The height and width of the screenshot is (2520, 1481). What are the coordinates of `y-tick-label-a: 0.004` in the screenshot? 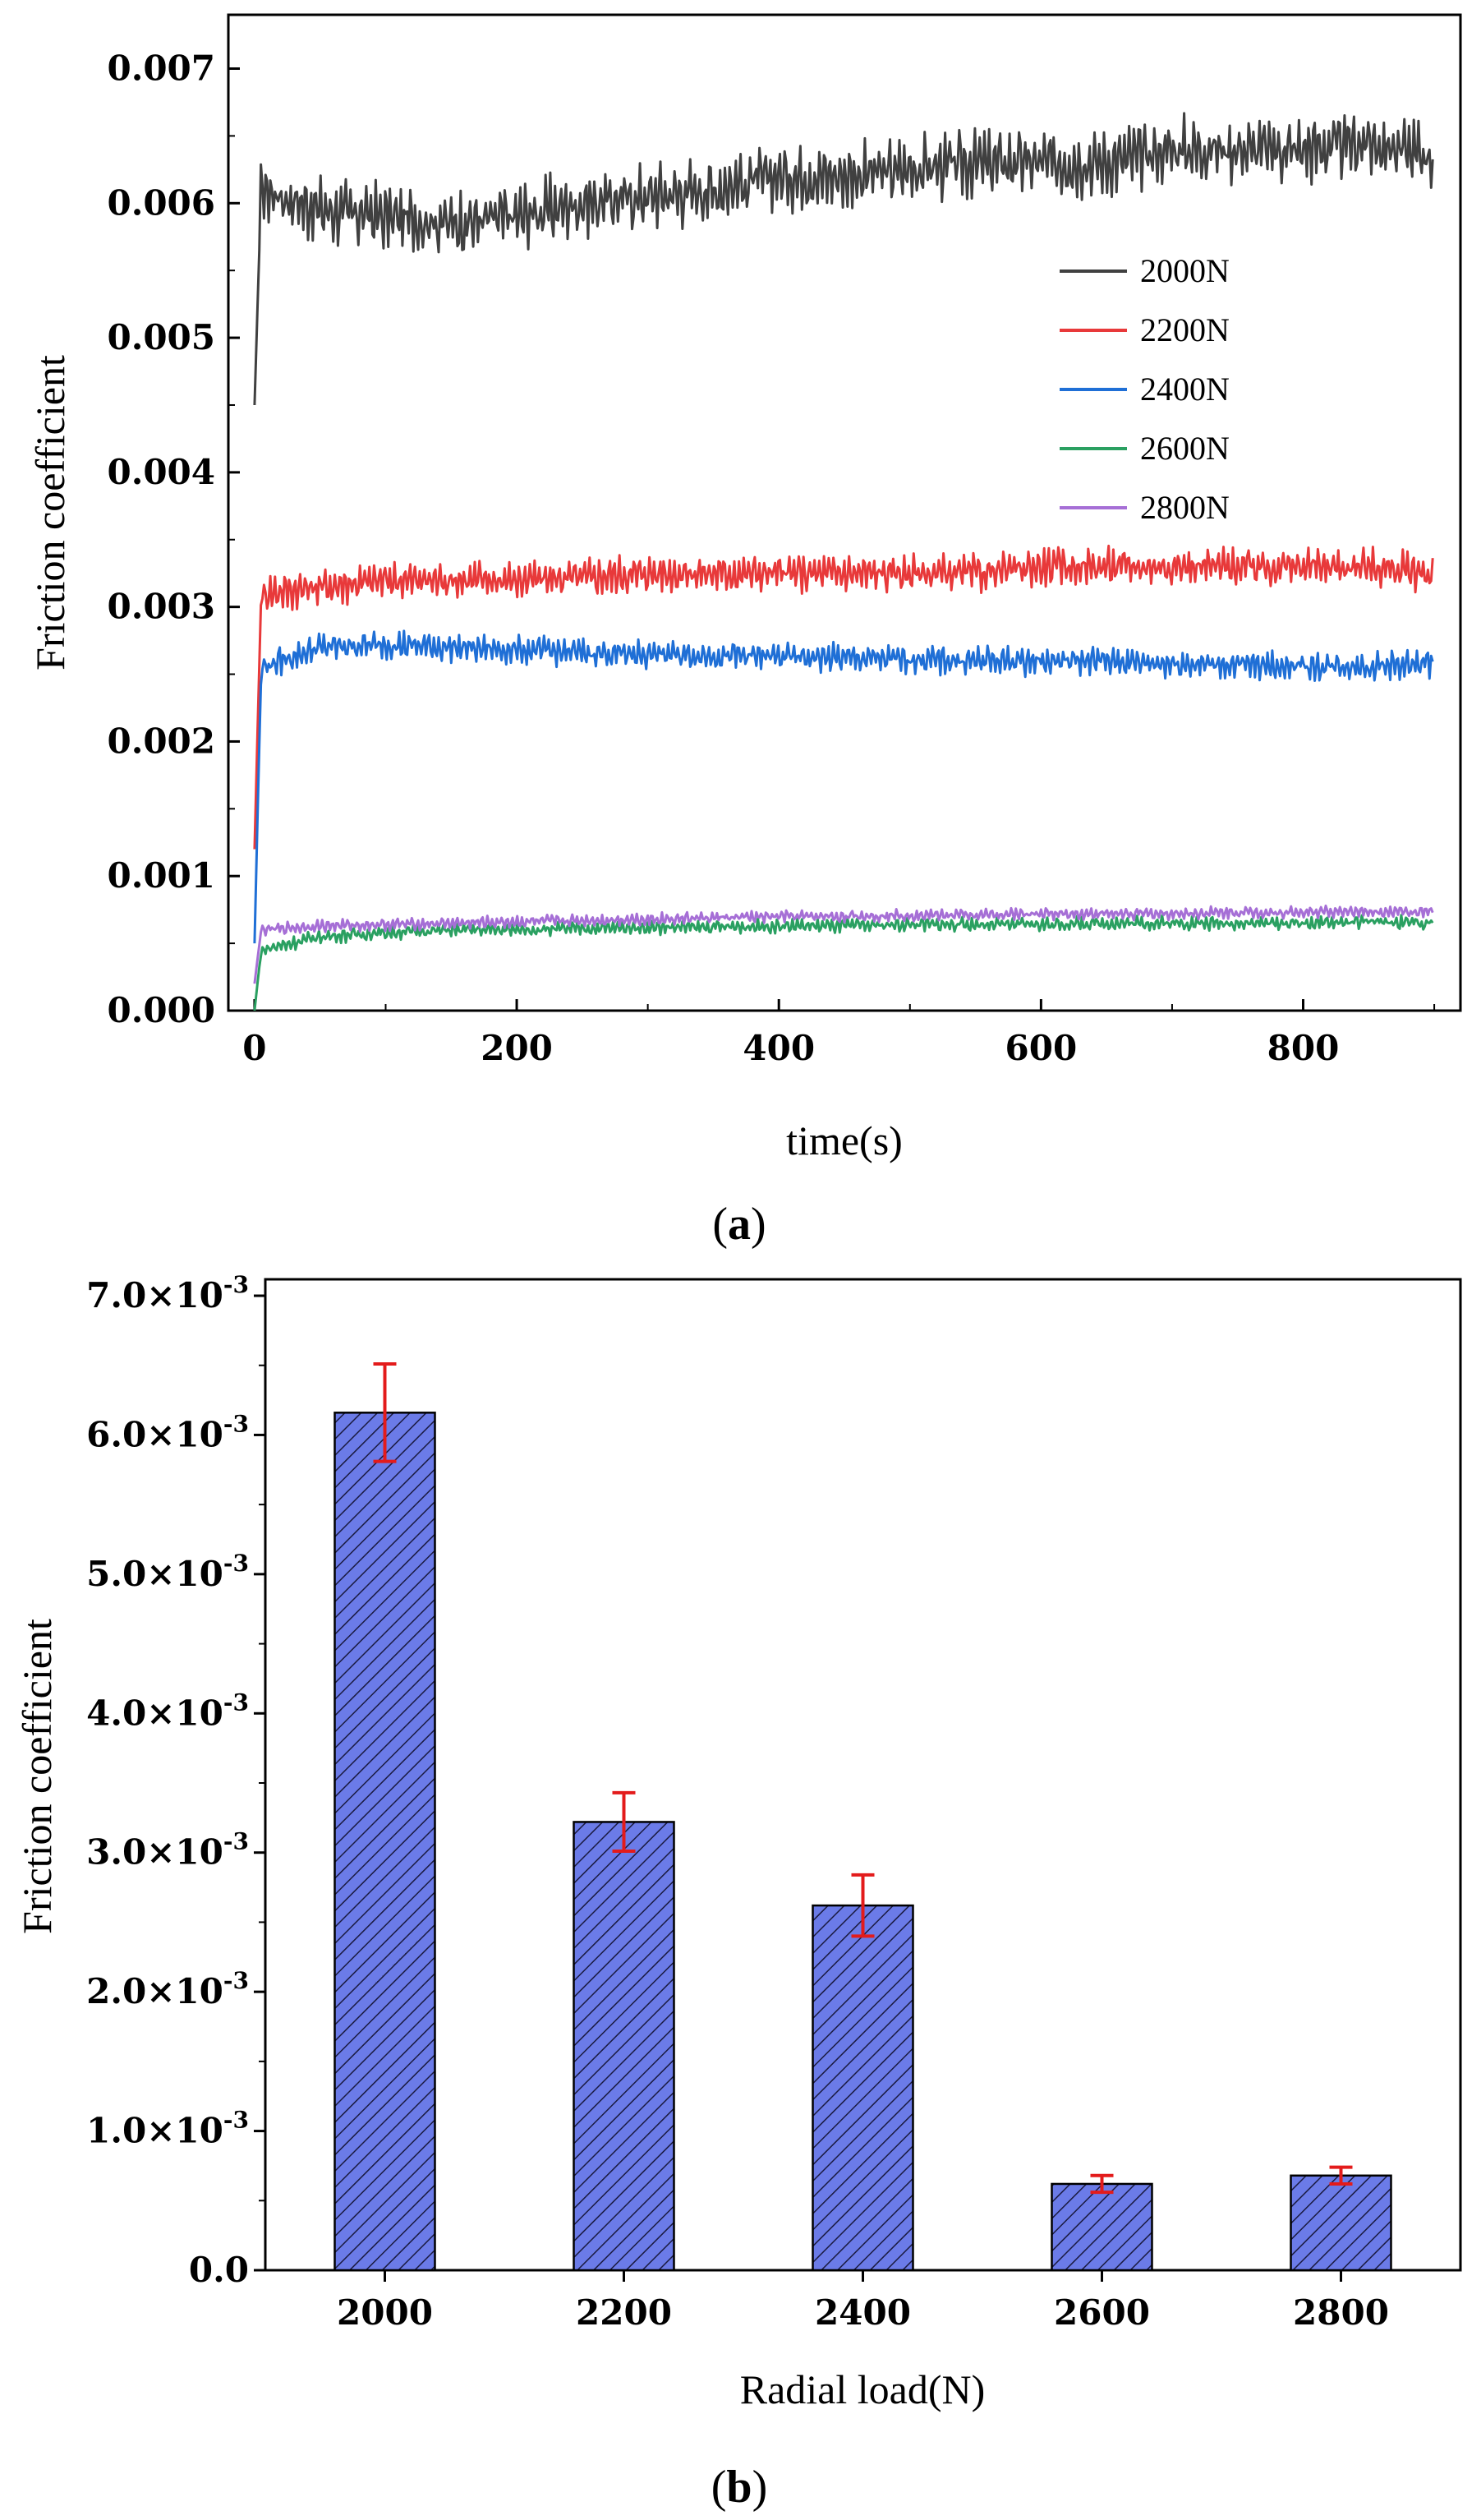 It's located at (161, 472).